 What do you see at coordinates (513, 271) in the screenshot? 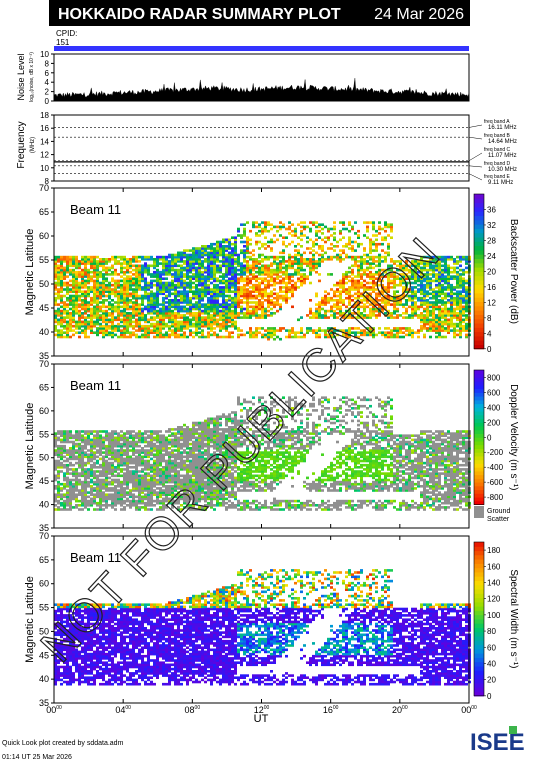
I see `power-panel-colorbar-label: Backscatter Power (dB)` at bounding box center [513, 271].